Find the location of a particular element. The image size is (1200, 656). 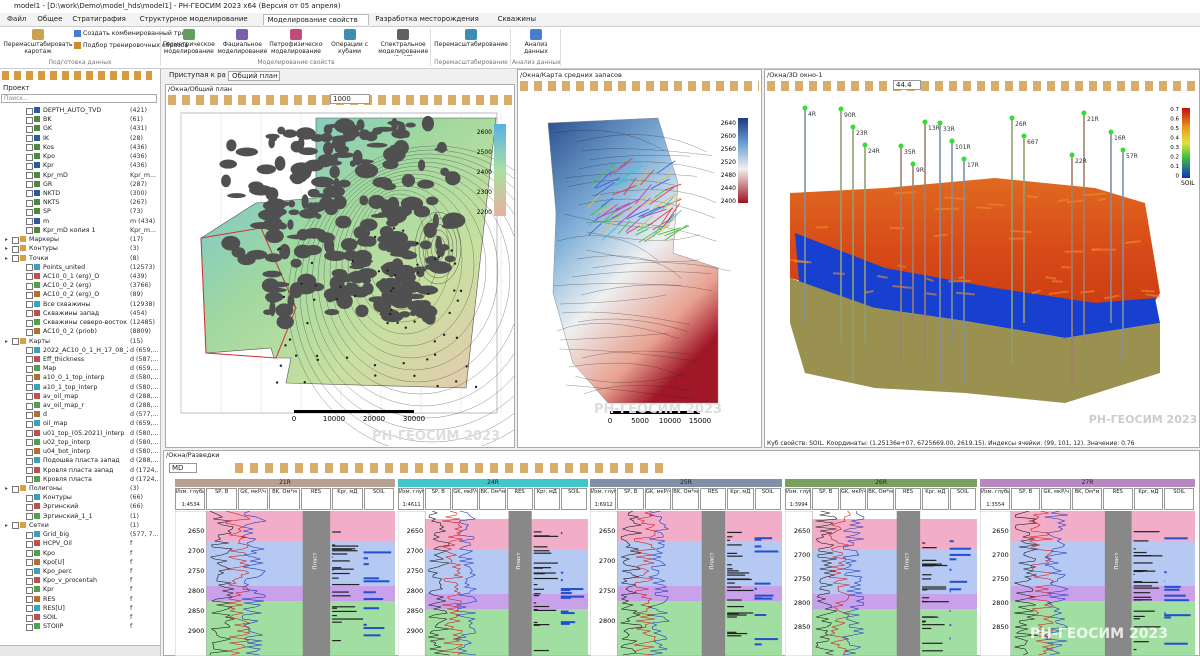

tree-item: Карты is located at coordinates (39, 341).